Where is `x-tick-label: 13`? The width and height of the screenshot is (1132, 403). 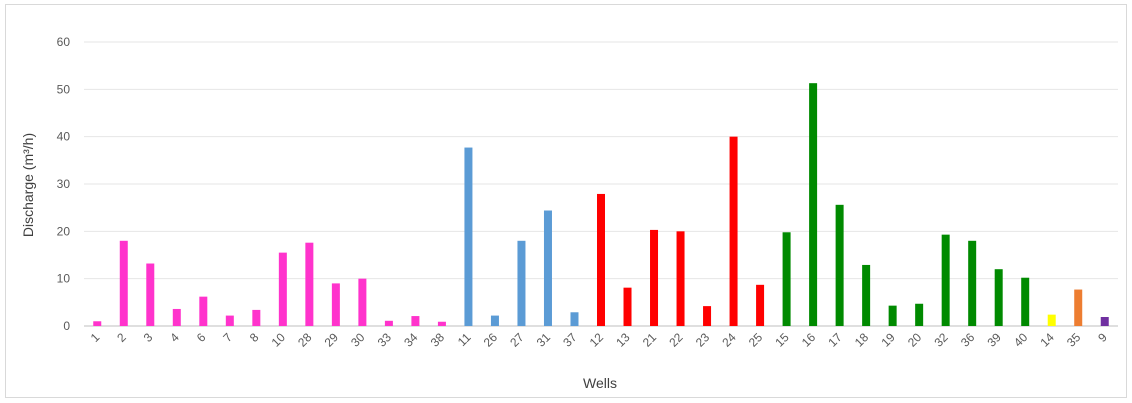
x-tick-label: 13 is located at coordinates (623, 340).